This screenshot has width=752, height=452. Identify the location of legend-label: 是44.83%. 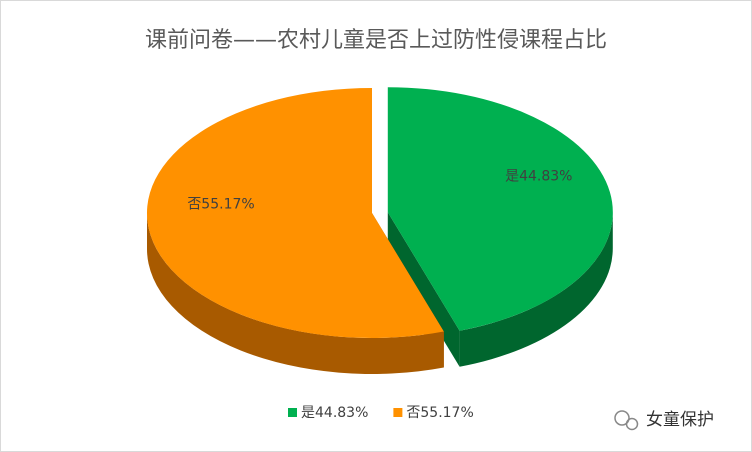
(334, 413).